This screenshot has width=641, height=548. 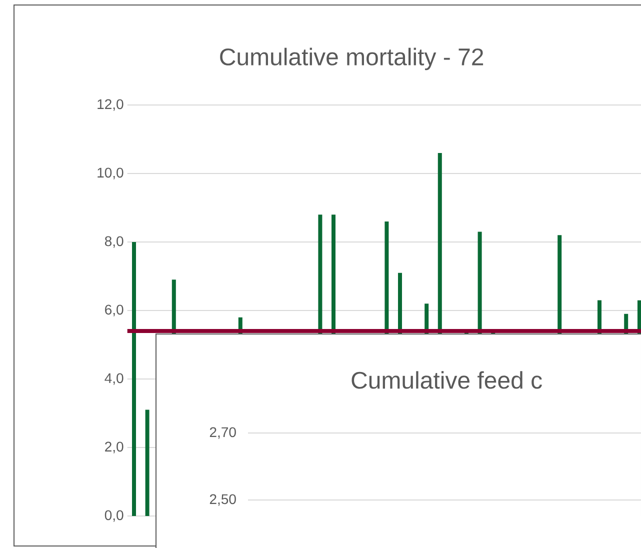 I want to click on y-tick-label: 12,0, so click(x=111, y=105).